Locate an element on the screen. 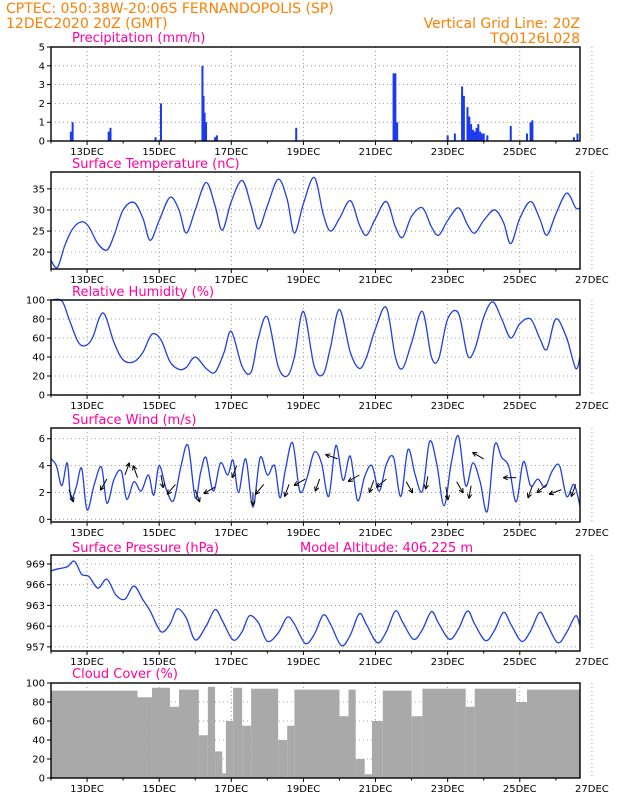 This screenshot has height=800, width=618. y-tick-label: 80 is located at coordinates (38, 320).